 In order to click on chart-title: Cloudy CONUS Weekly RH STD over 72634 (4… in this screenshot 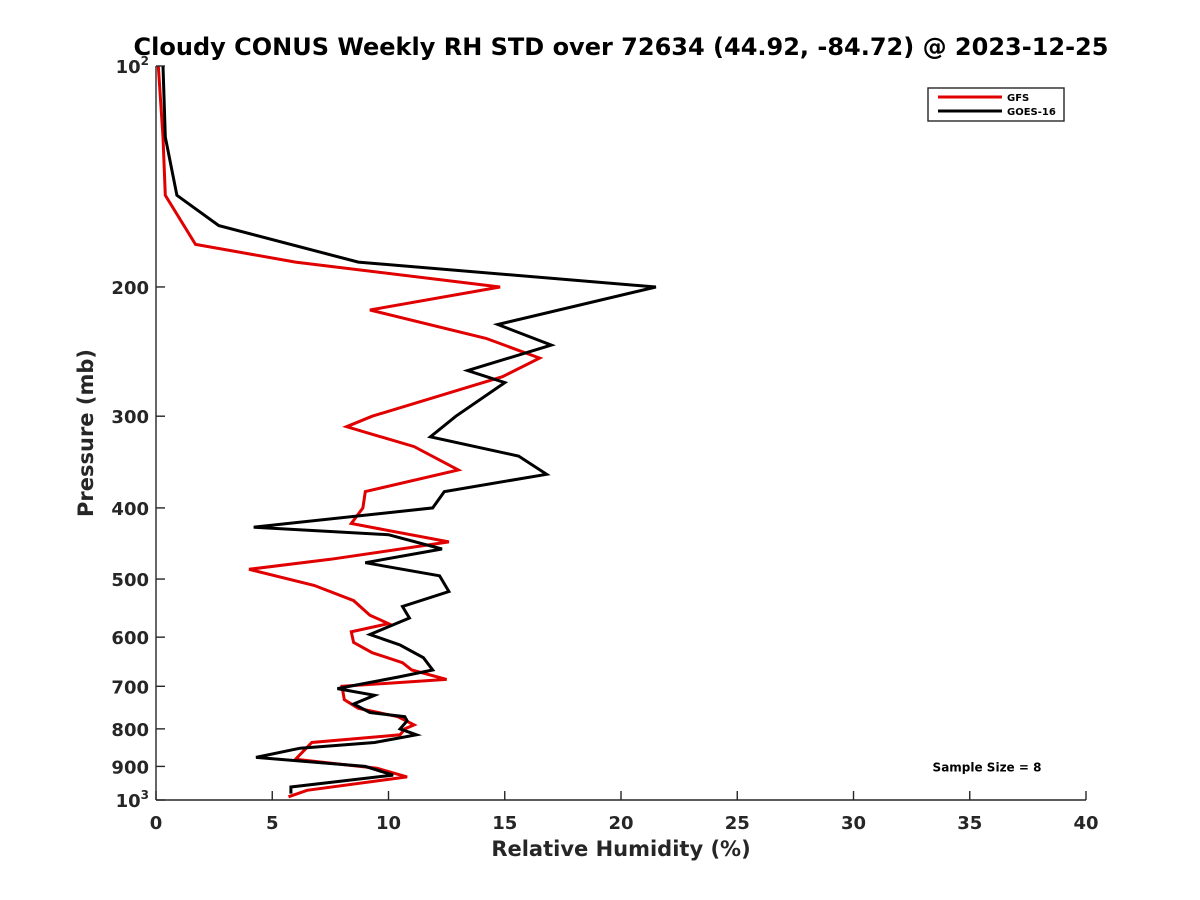, I will do `click(621, 47)`.